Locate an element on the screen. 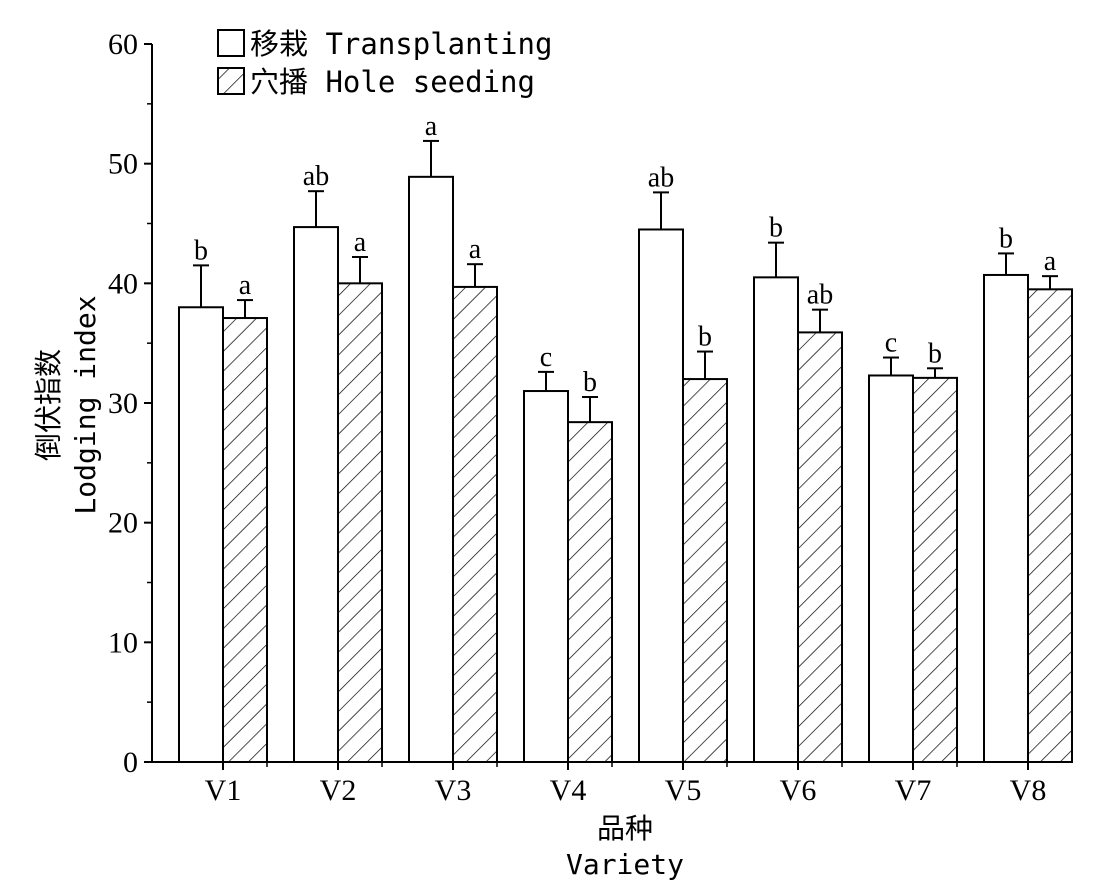  legend: 移栽 Transplanting 穴播 Hole seeding is located at coordinates (384, 63).